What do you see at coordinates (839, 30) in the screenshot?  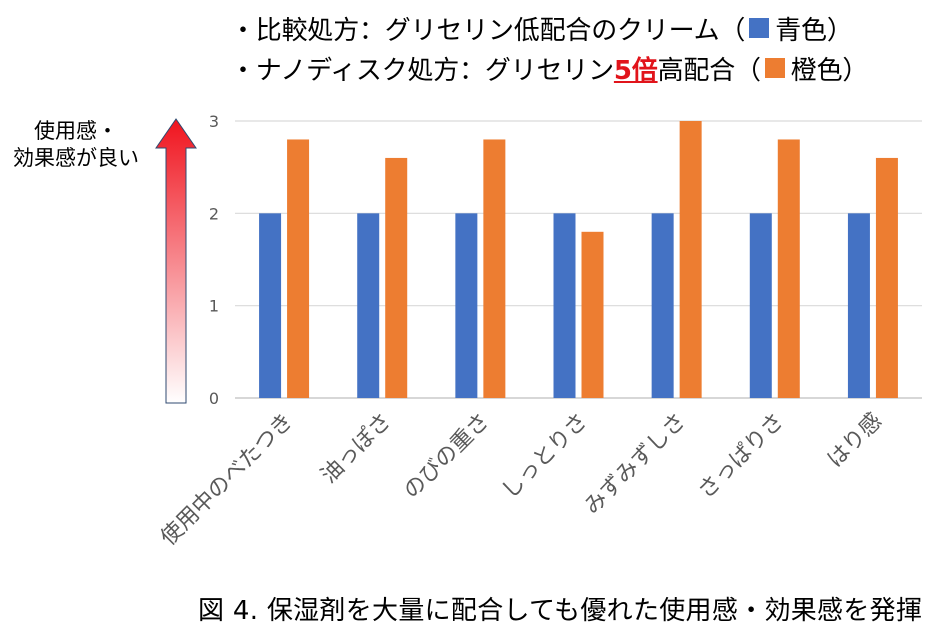 I see `legend-line1-suffix: ）` at bounding box center [839, 30].